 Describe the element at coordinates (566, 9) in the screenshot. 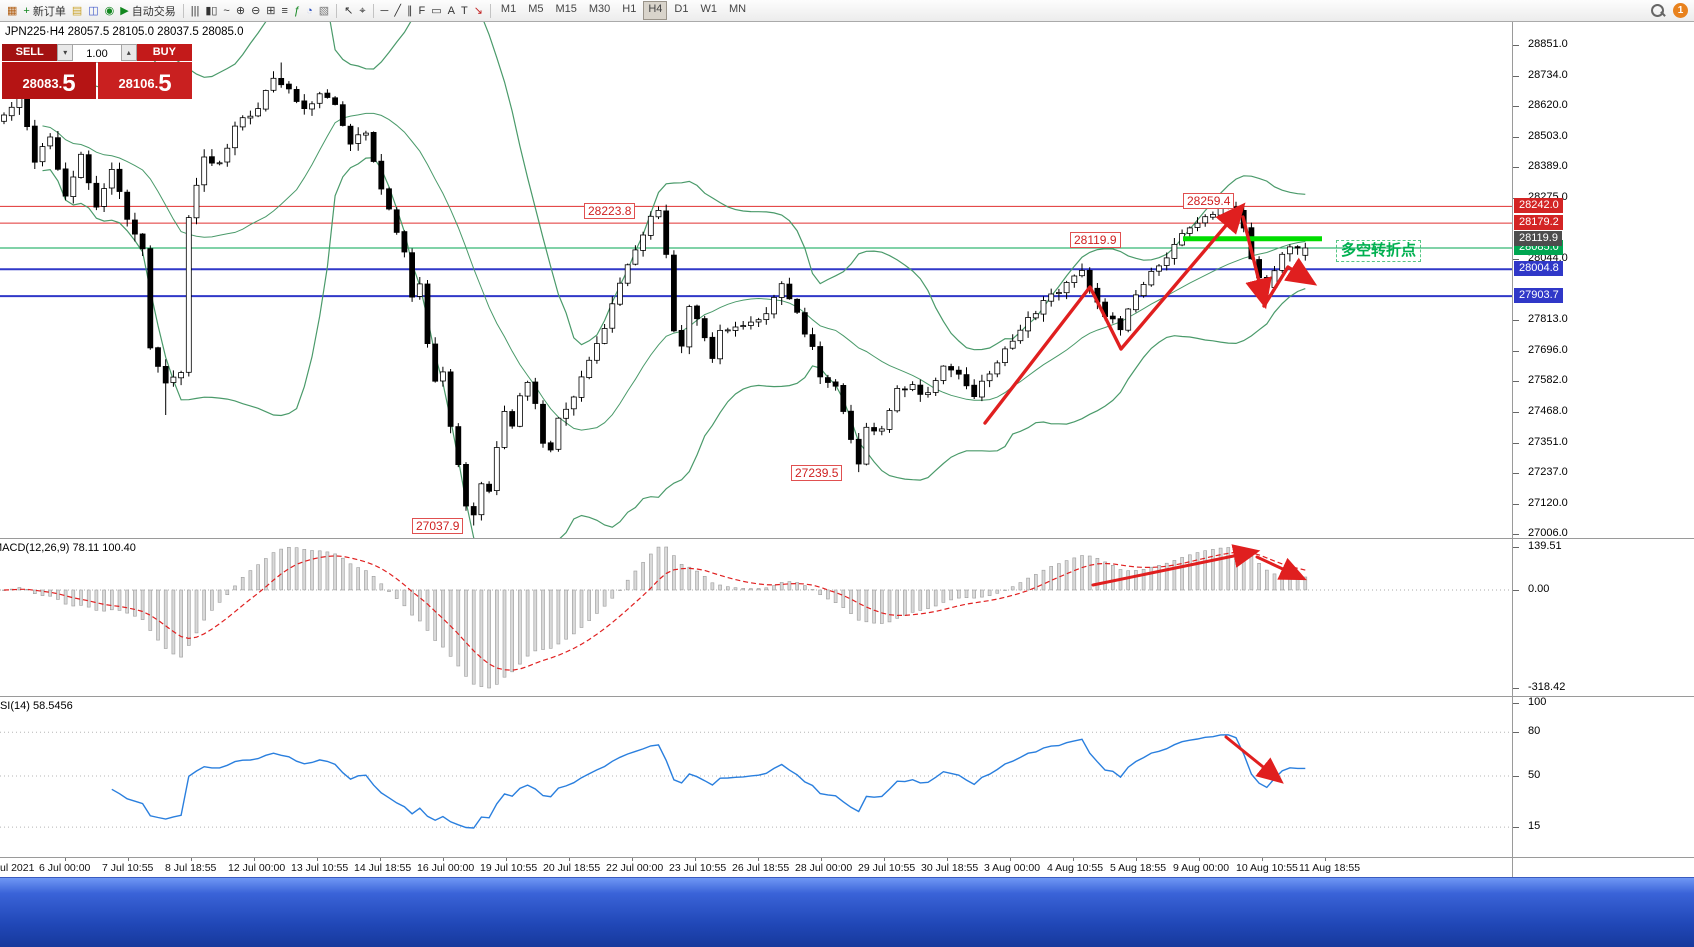

I see `timeframe-m15-button: M15` at that location.